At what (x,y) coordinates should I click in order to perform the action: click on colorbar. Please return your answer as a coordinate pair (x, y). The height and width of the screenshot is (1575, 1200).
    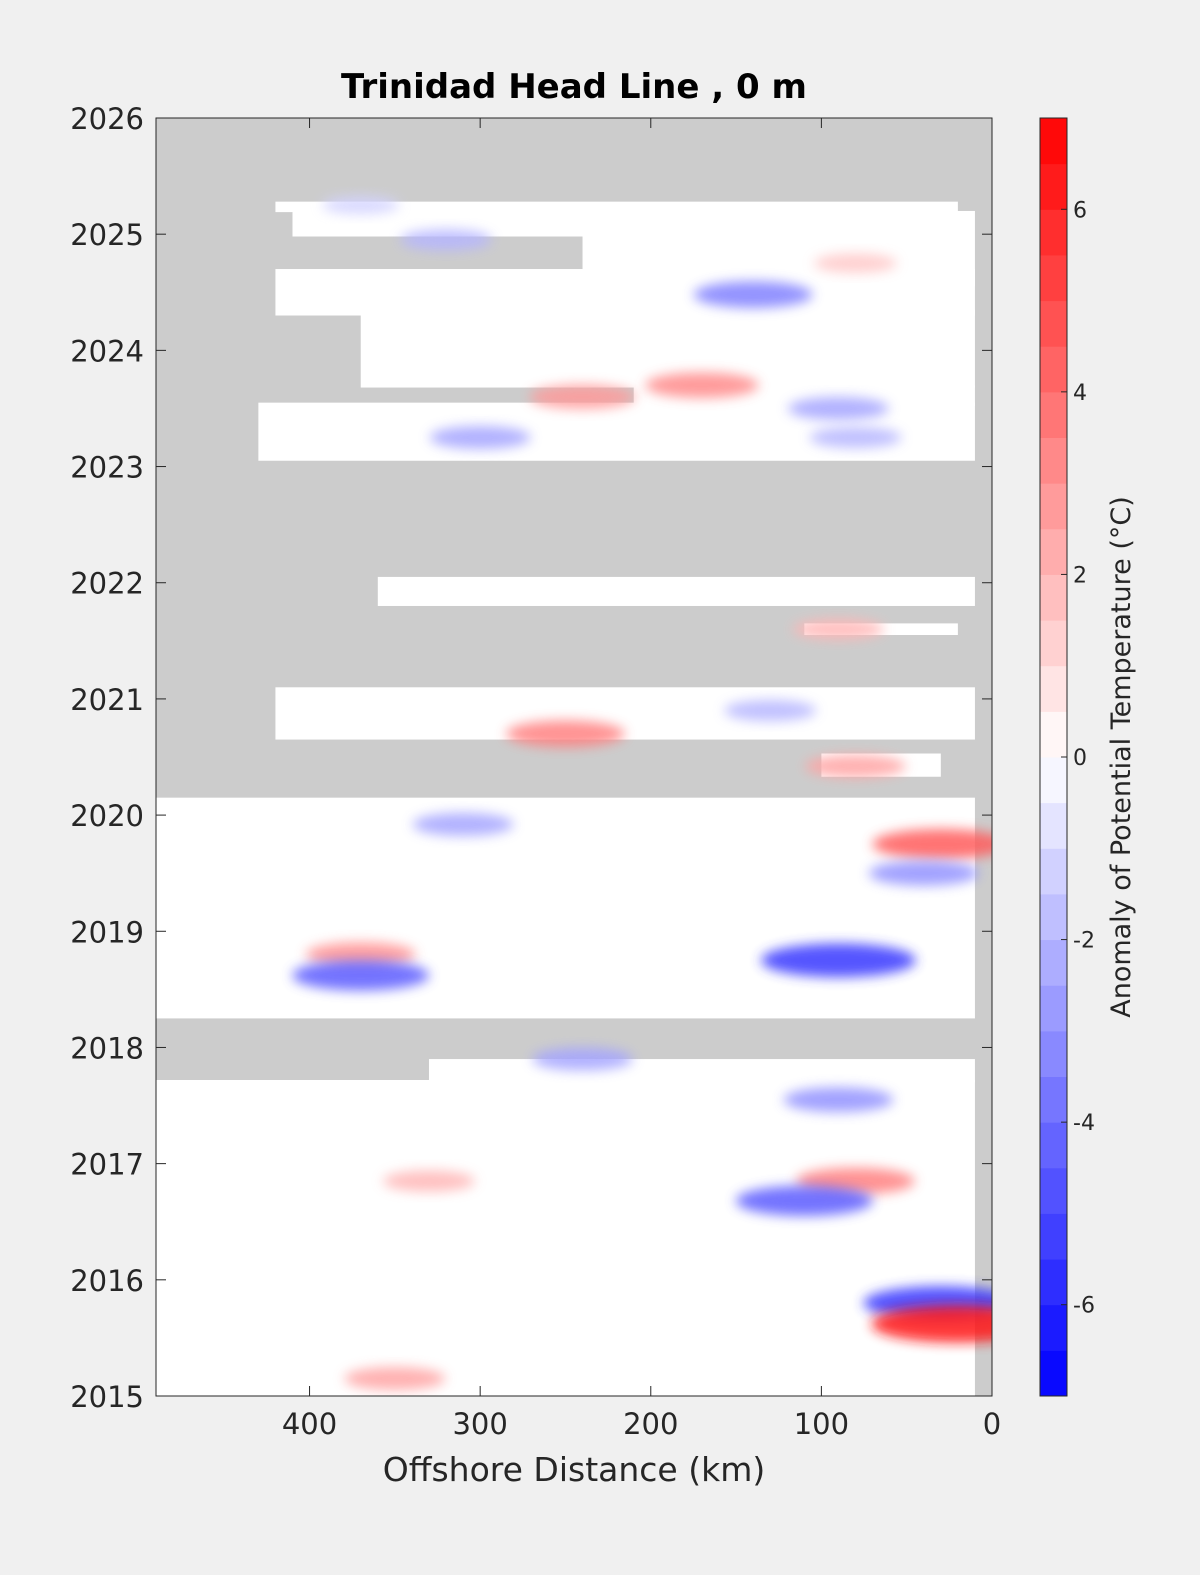
    Looking at the image, I should click on (1053, 757).